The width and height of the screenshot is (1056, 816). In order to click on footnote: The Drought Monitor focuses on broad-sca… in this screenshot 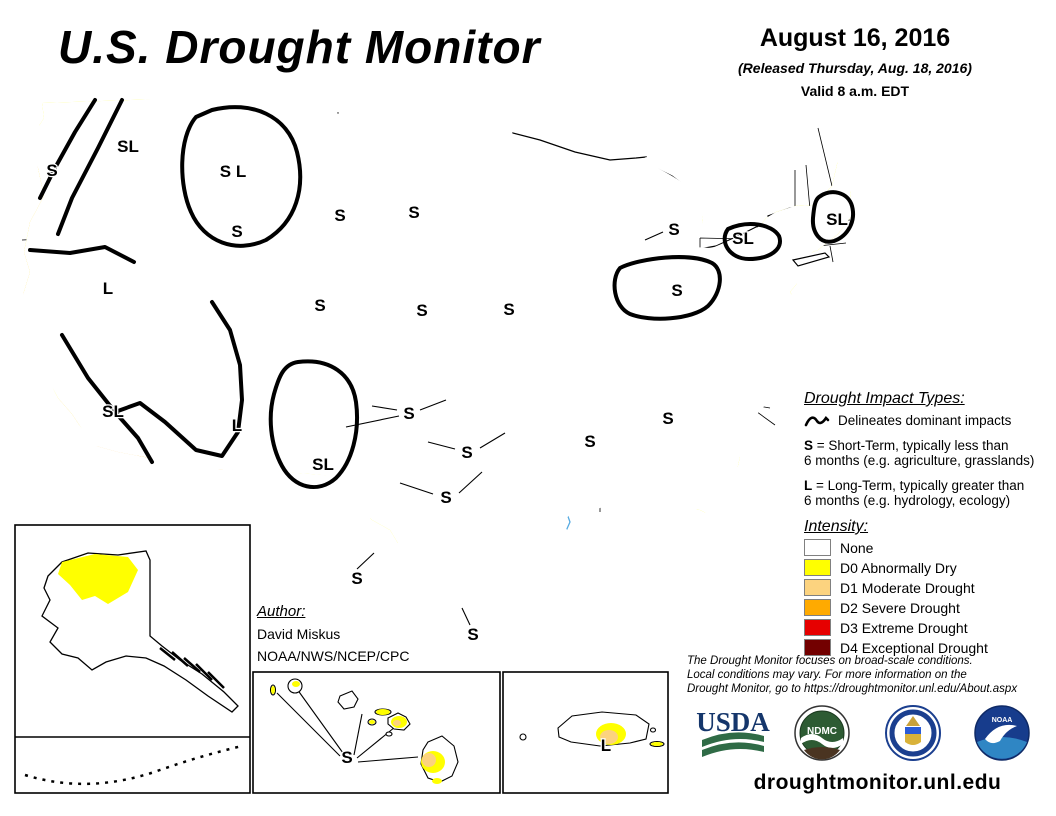, I will do `click(871, 675)`.